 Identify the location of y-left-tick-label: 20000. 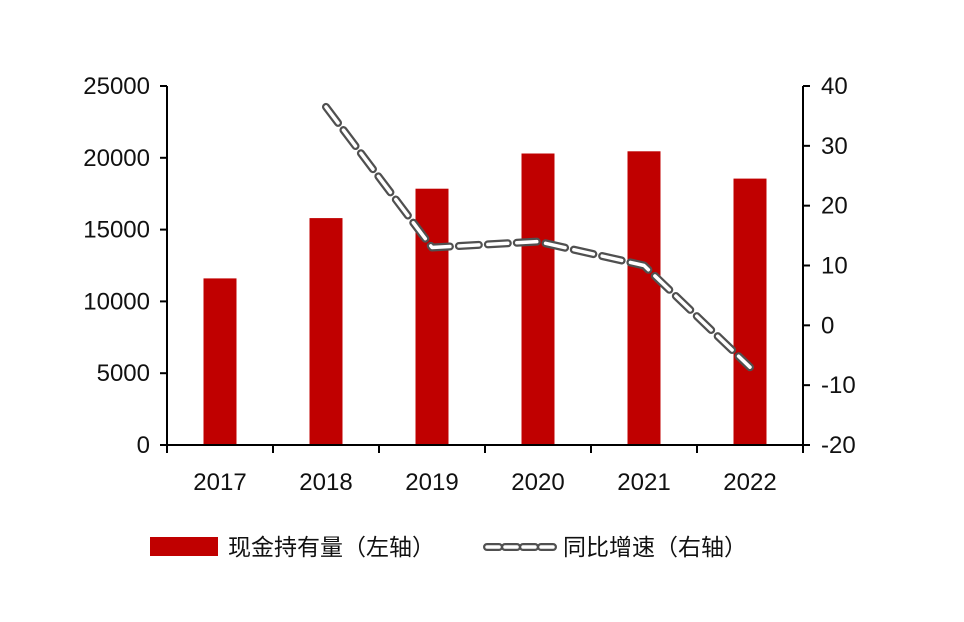
(116, 158).